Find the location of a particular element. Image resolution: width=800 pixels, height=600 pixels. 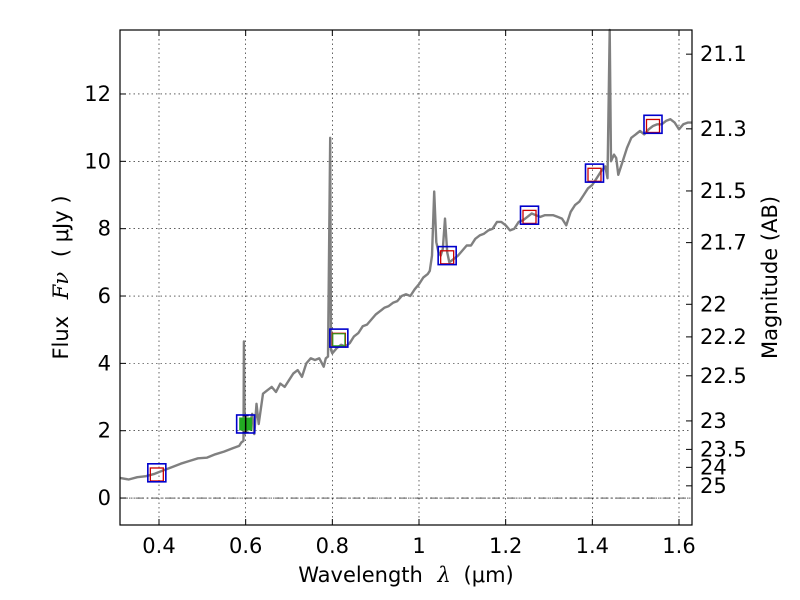

right-tick-label: 21.1 is located at coordinates (723, 54).